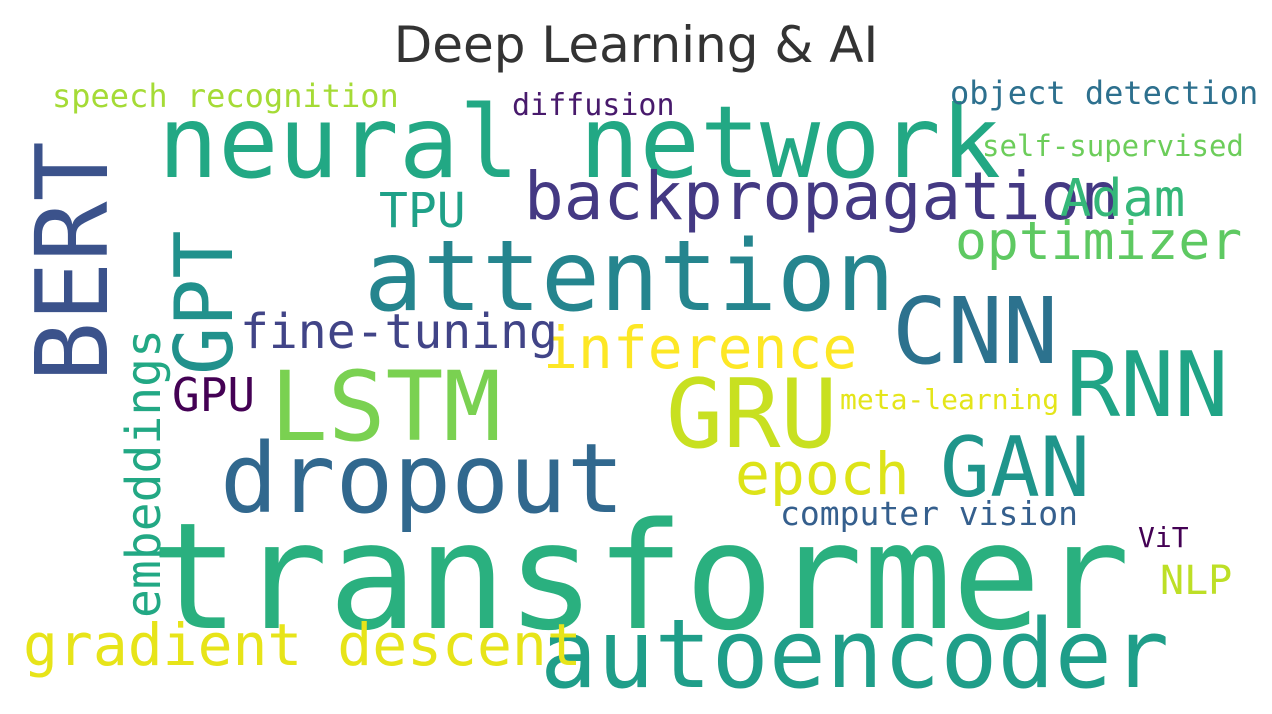 The image size is (1272, 714). Describe the element at coordinates (422, 211) in the screenshot. I see `word-tpu: TPU` at that location.